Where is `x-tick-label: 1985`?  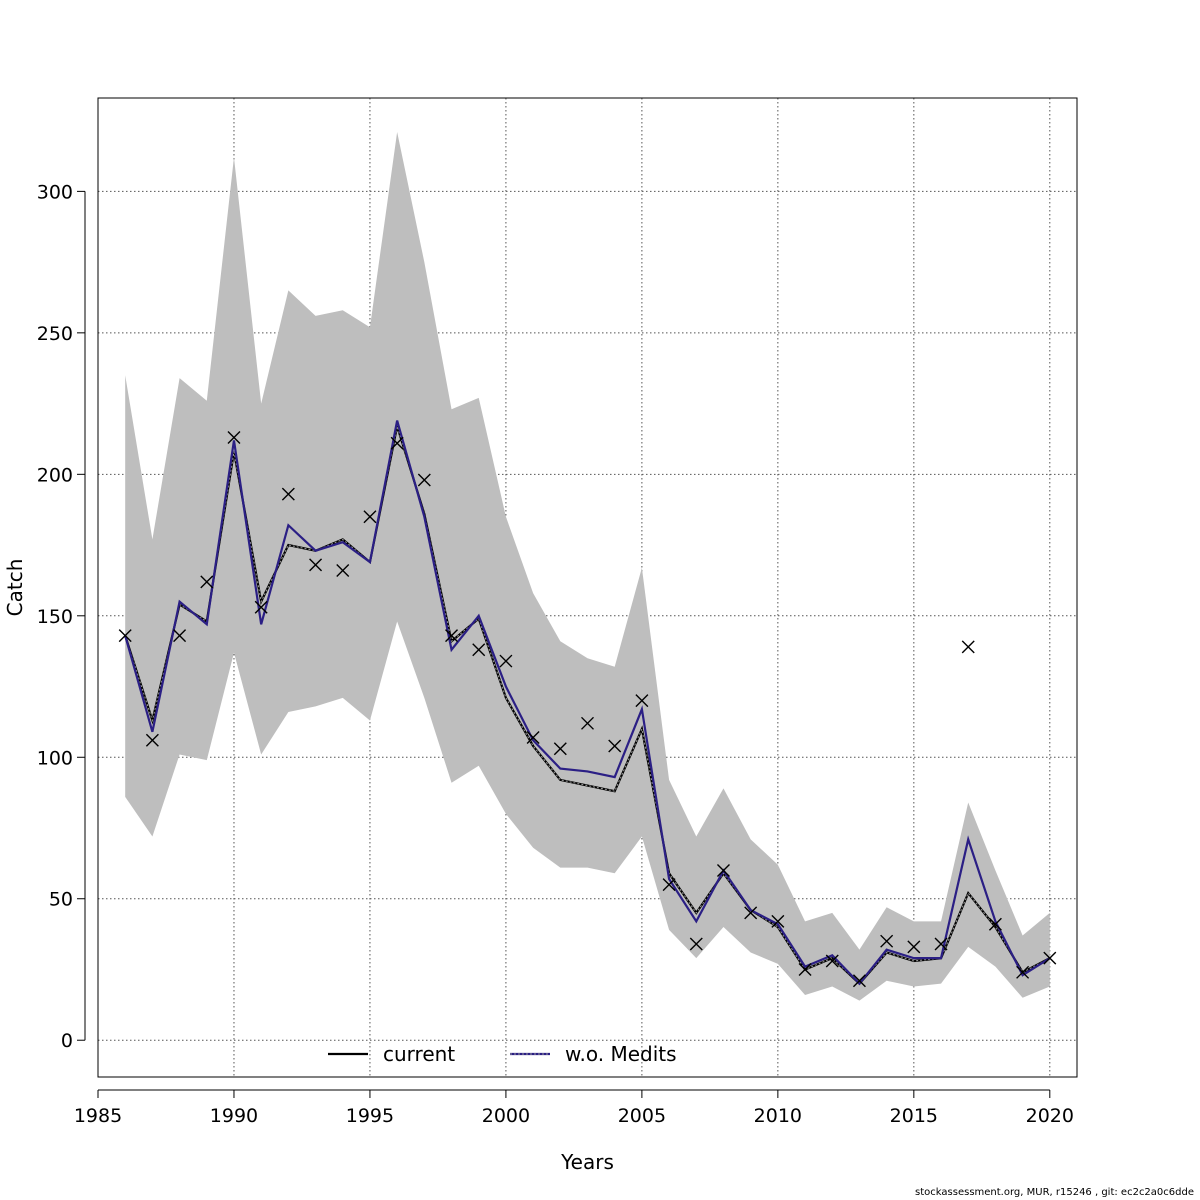
x-tick-label: 1985 is located at coordinates (98, 1116).